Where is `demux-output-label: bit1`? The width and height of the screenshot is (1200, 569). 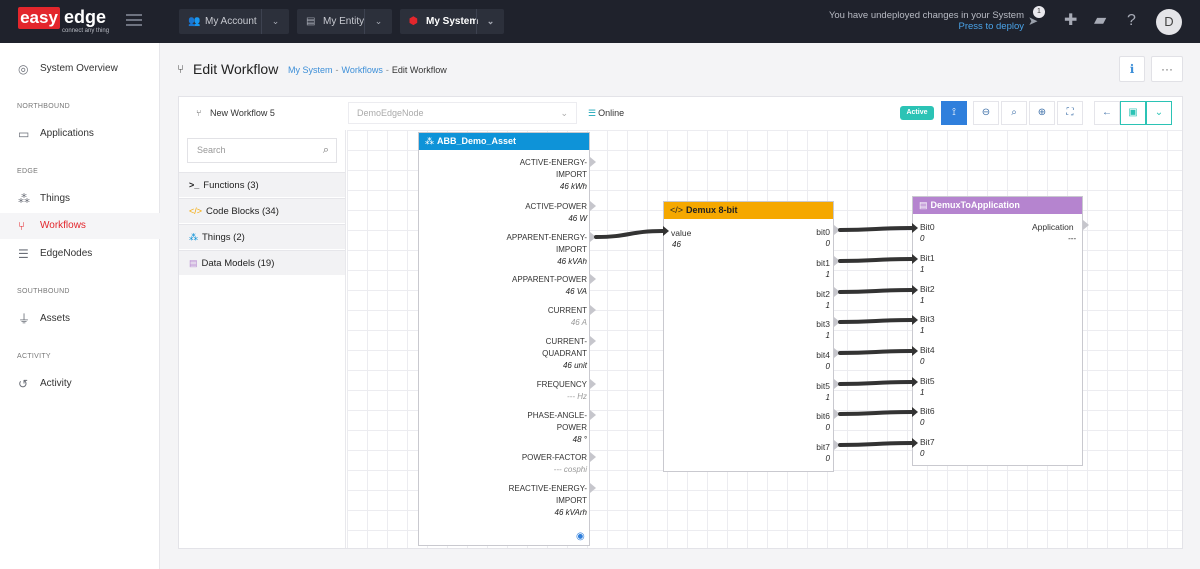
demux-output-label: bit1 is located at coordinates (823, 263).